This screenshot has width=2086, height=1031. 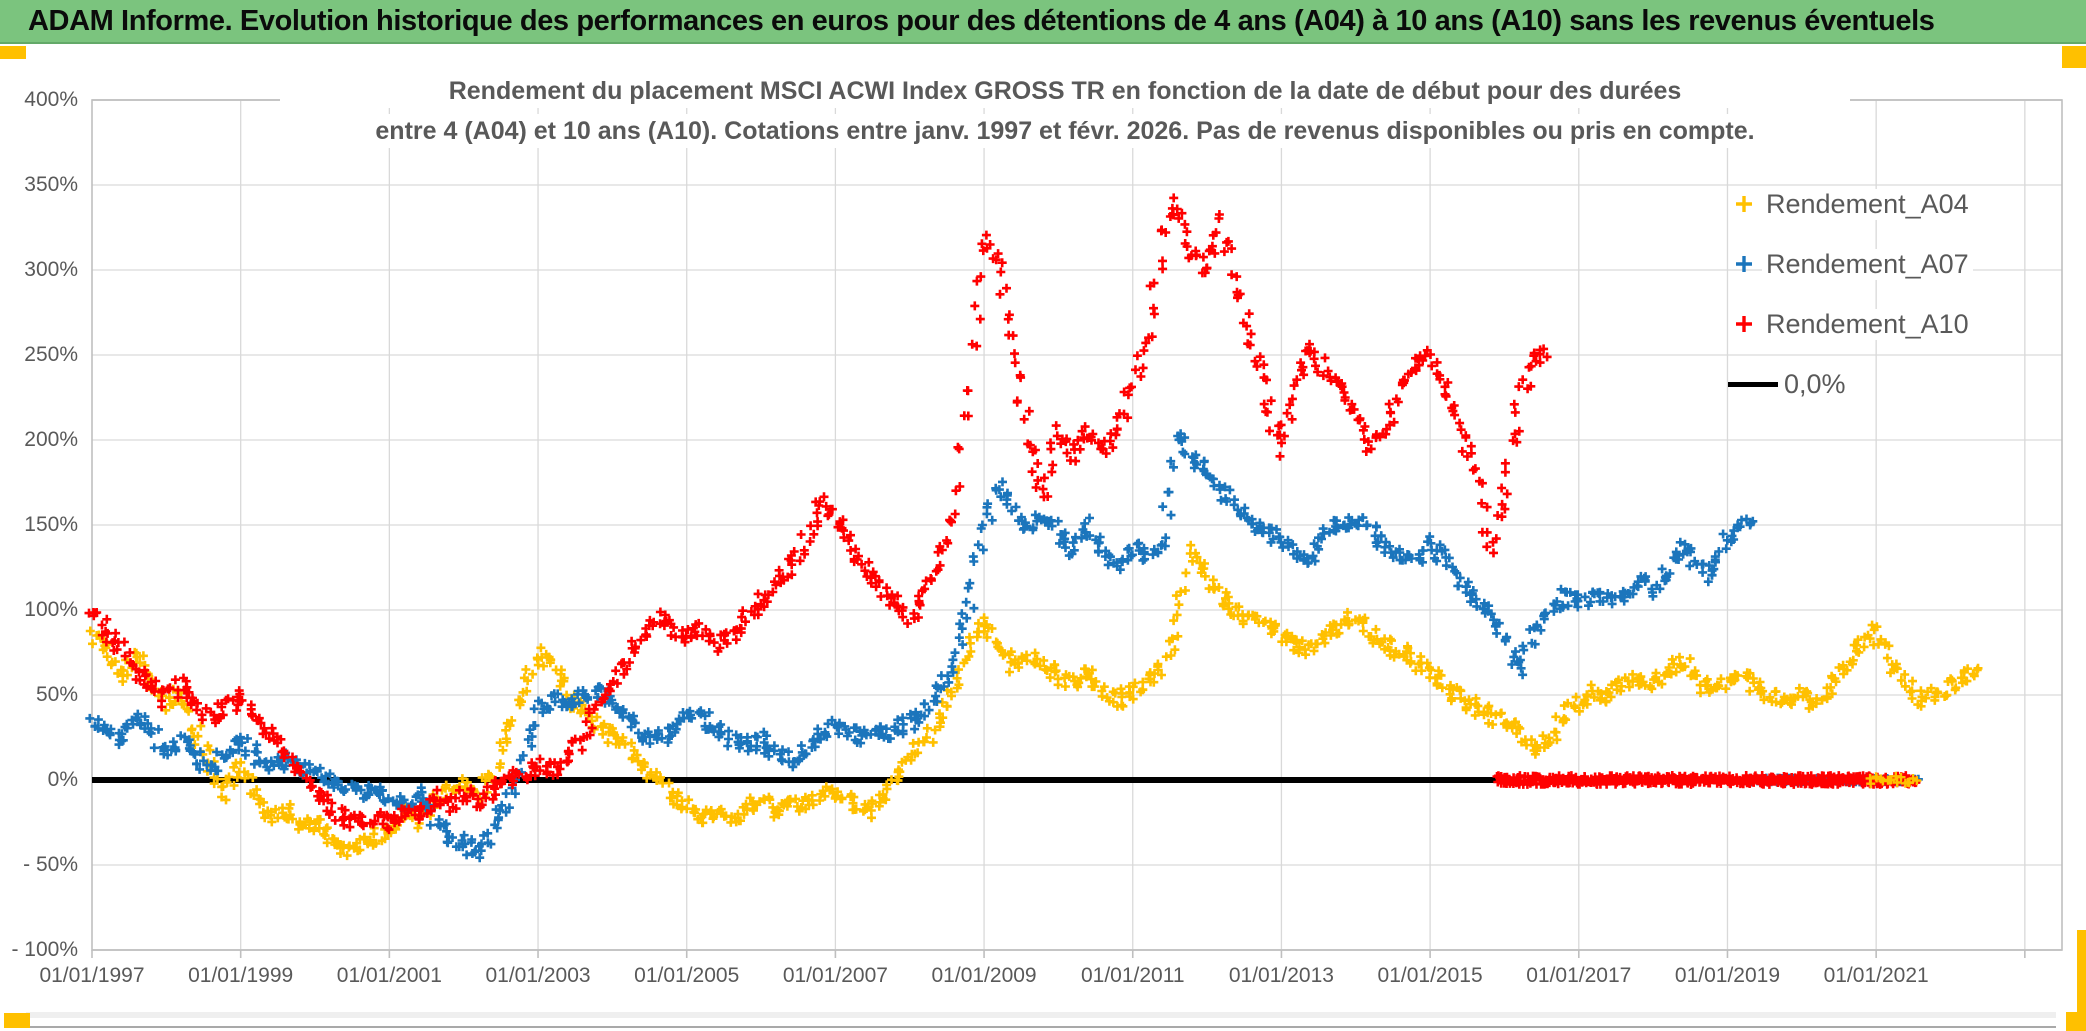 I want to click on x-axis-label: 01/01/2001, so click(x=389, y=975).